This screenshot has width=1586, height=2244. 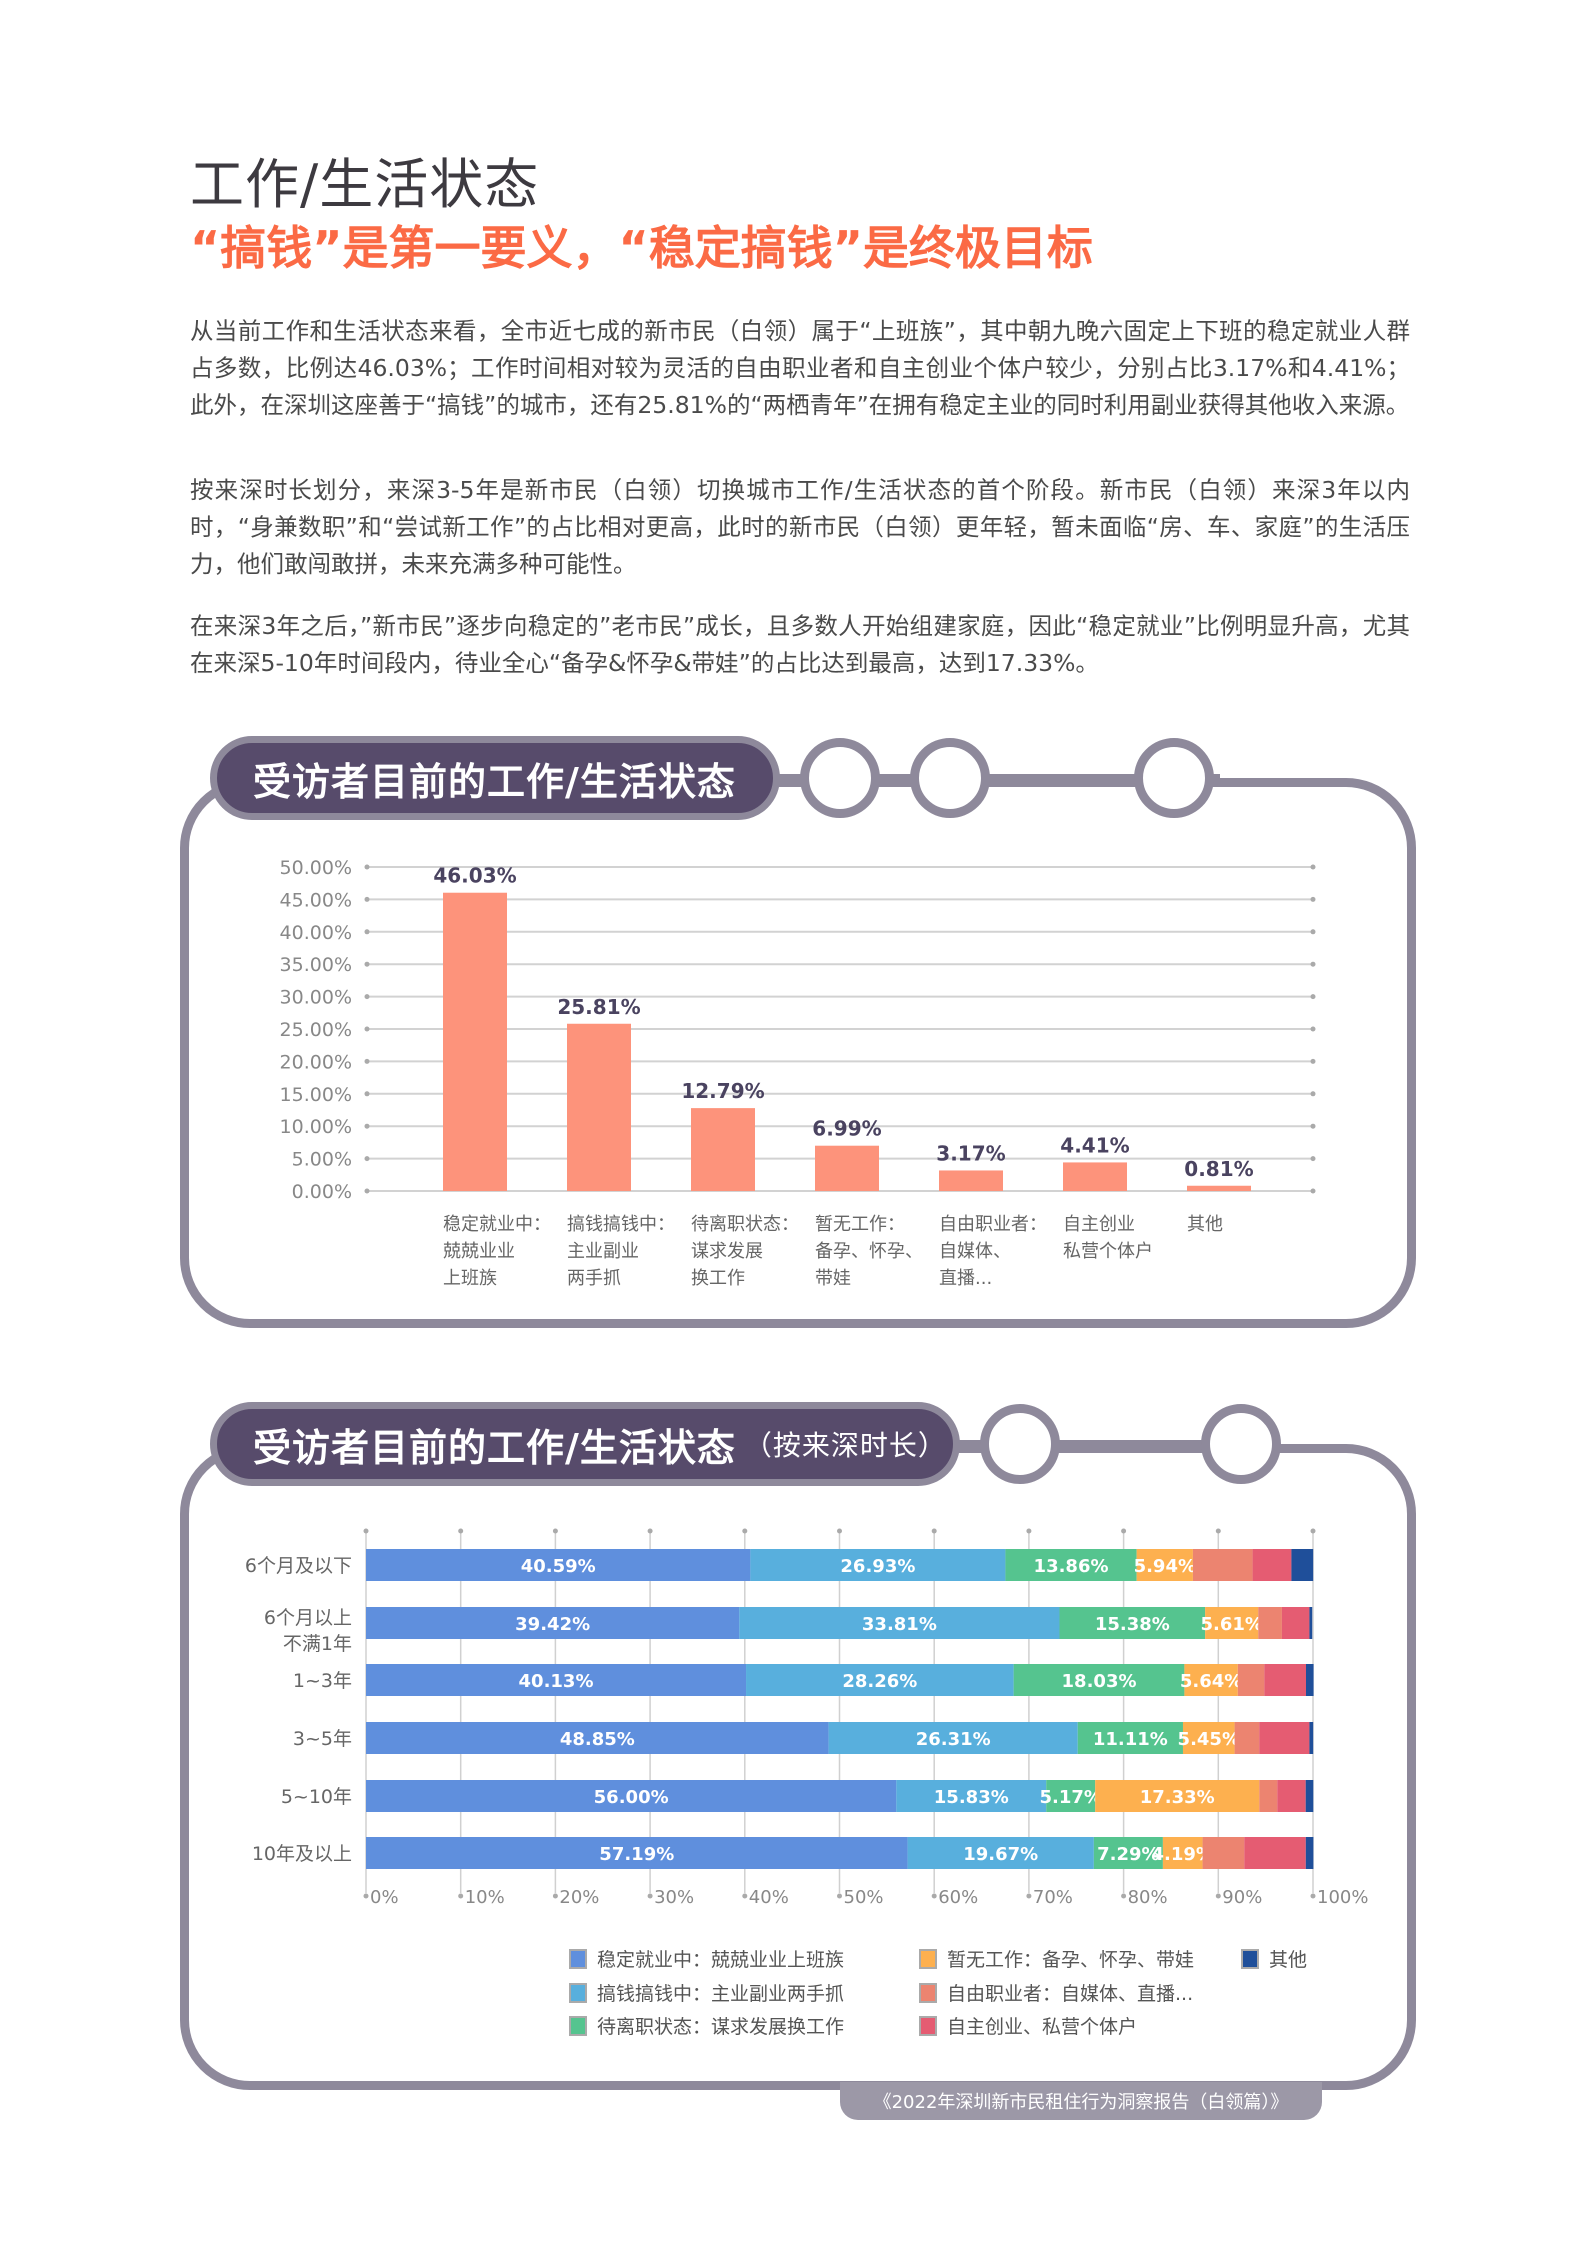 I want to click on page-subtitle: “搞钱”是第一要义，“稳定搞钱”是终极目标, so click(x=641, y=248).